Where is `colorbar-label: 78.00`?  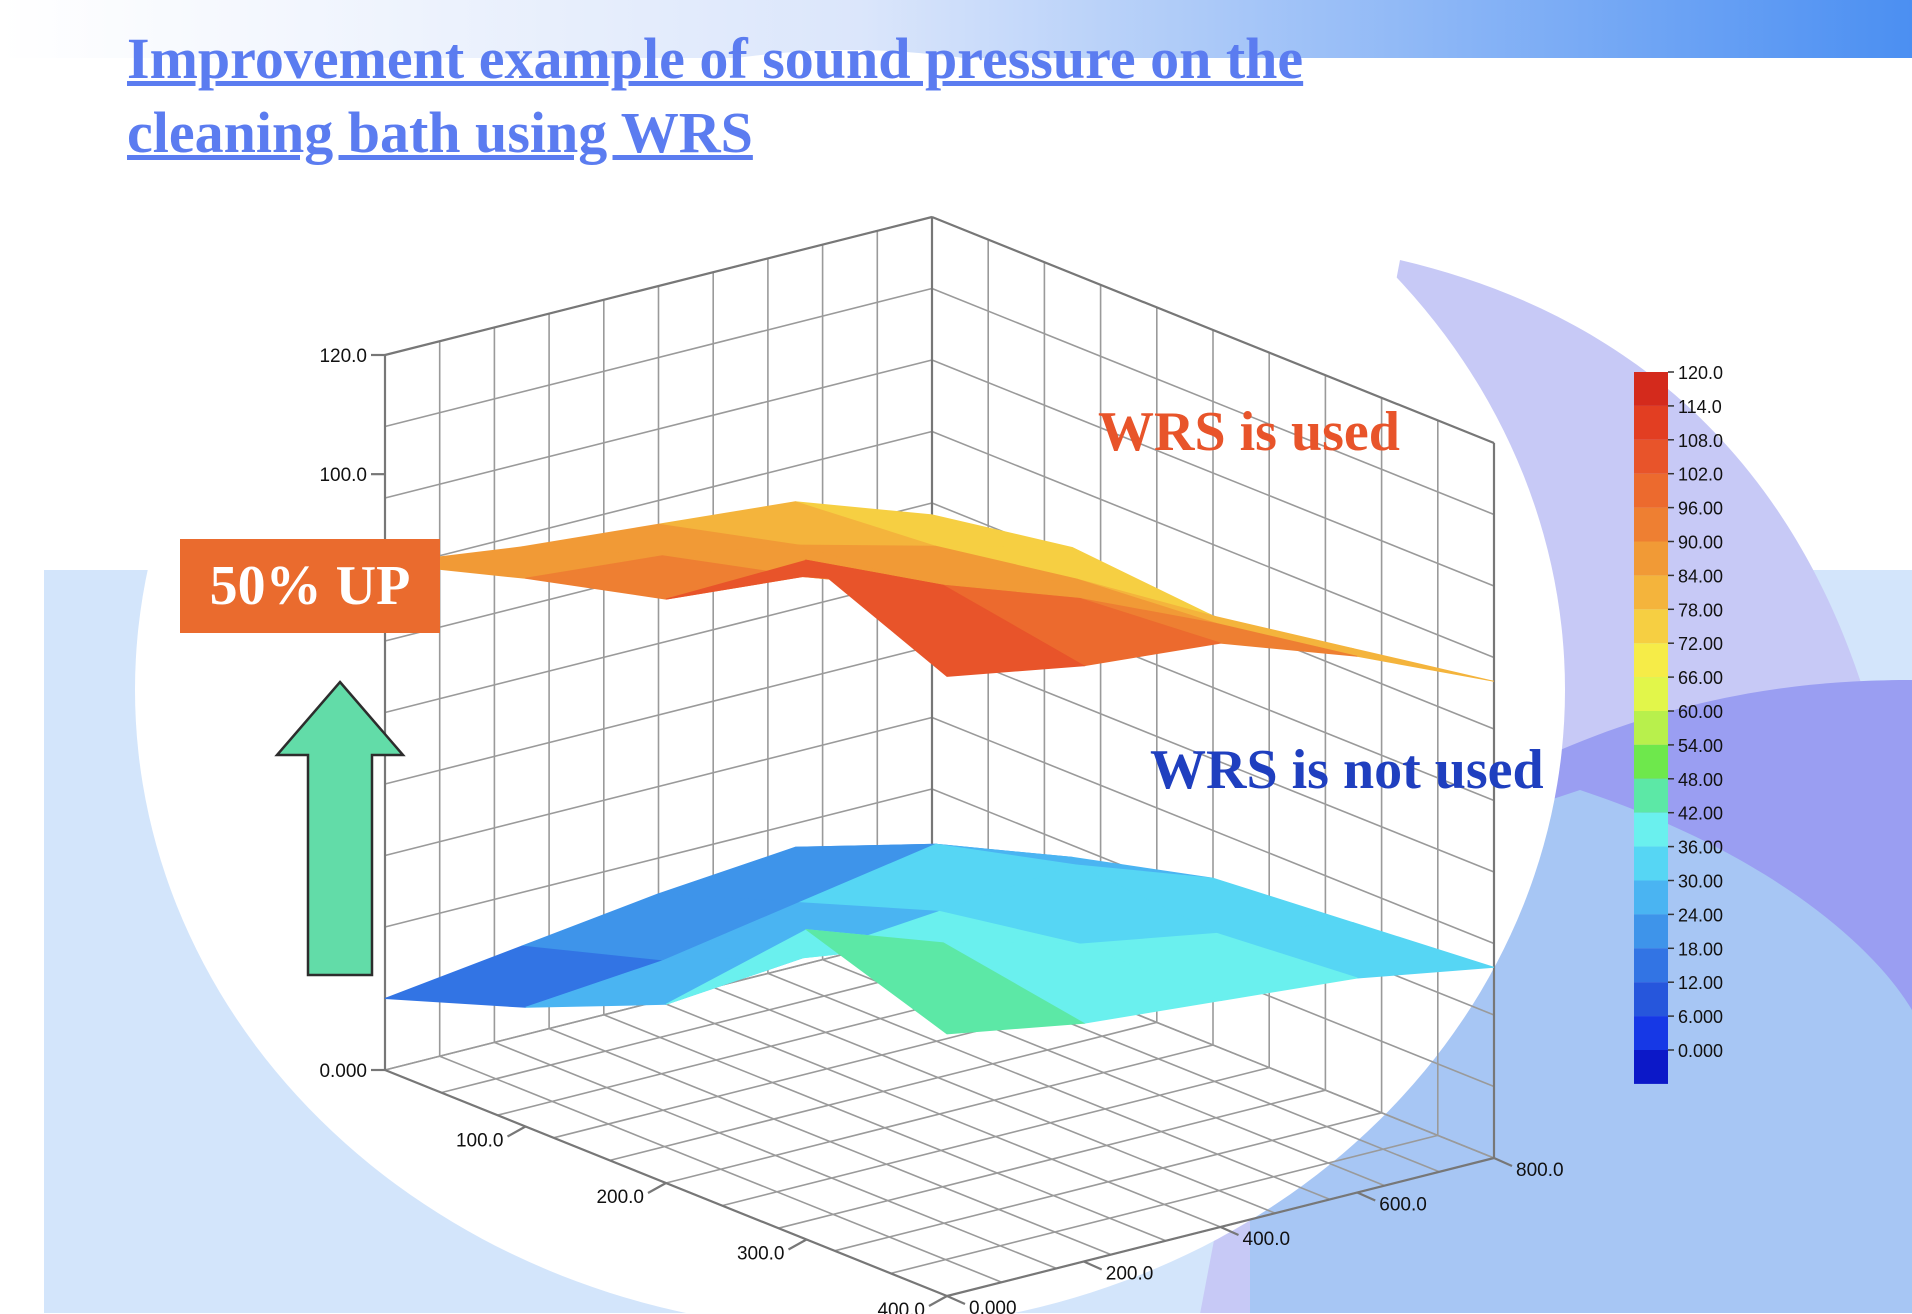
colorbar-label: 78.00 is located at coordinates (1700, 610).